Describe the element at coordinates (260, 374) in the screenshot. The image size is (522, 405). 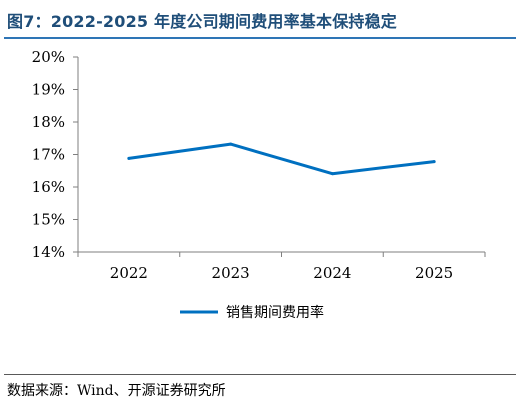
I see `source-rule` at that location.